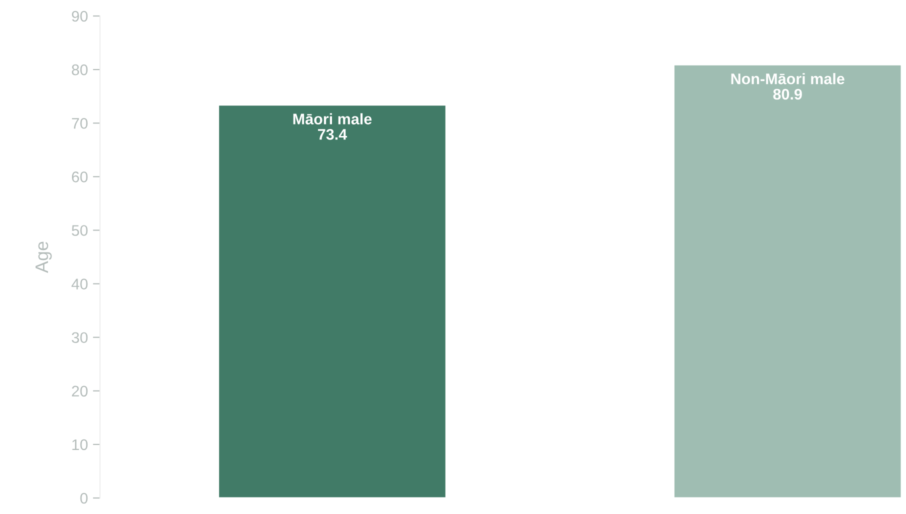  I want to click on y-tick-label: 40, so click(80, 284).